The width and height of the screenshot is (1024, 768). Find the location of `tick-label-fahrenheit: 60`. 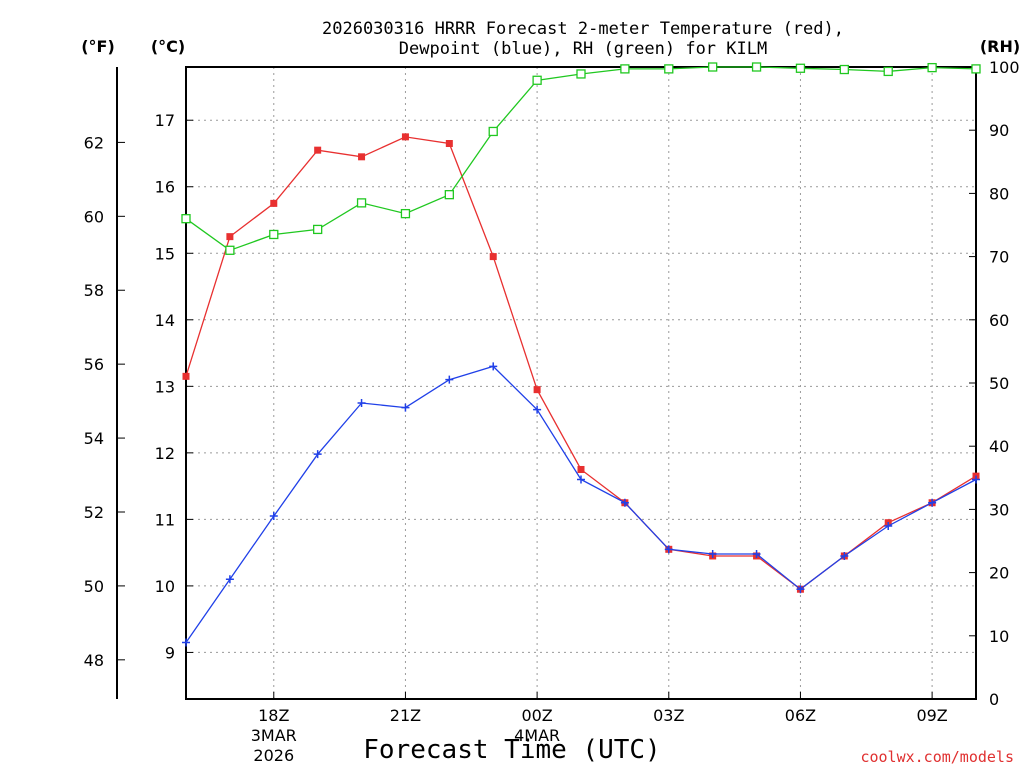

tick-label-fahrenheit: 60 is located at coordinates (94, 216).